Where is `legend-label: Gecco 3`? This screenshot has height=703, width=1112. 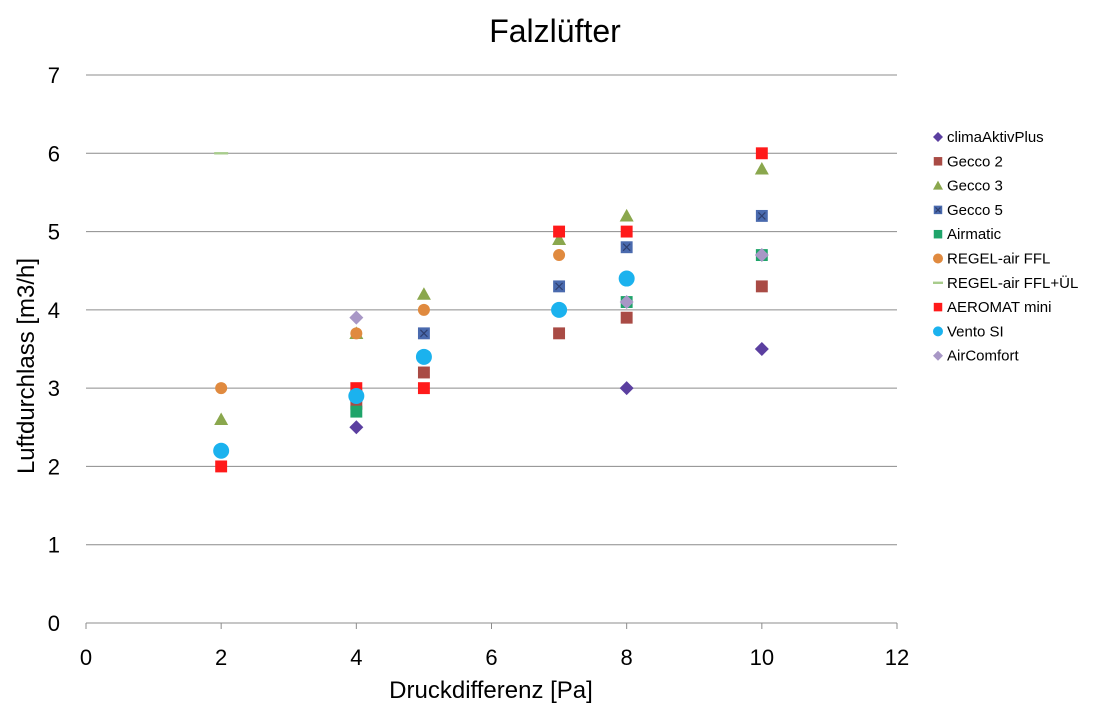 legend-label: Gecco 3 is located at coordinates (975, 186).